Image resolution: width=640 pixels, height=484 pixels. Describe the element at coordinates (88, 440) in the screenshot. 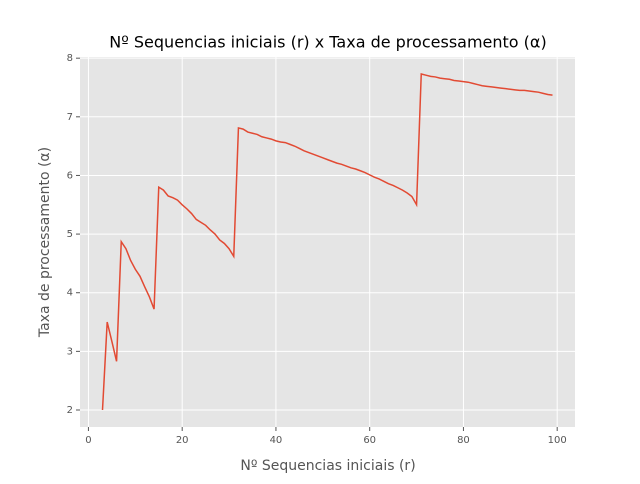

I see `x-tick-label: 0` at that location.